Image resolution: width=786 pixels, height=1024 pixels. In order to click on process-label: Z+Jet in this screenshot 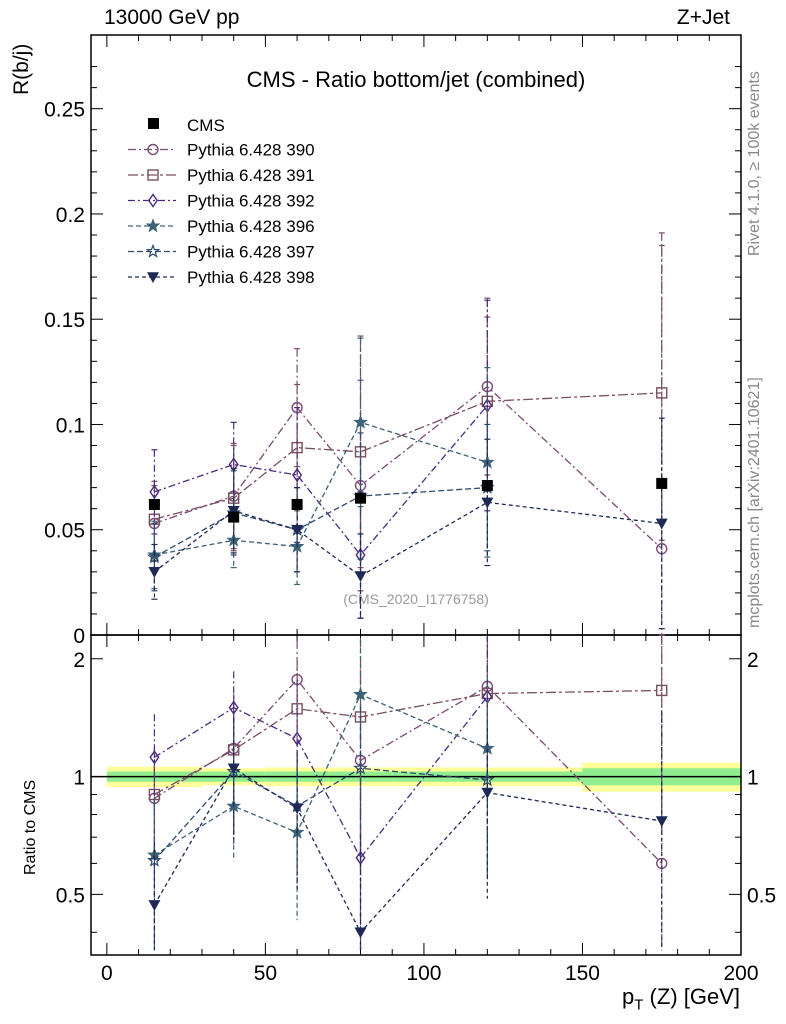, I will do `click(703, 17)`.